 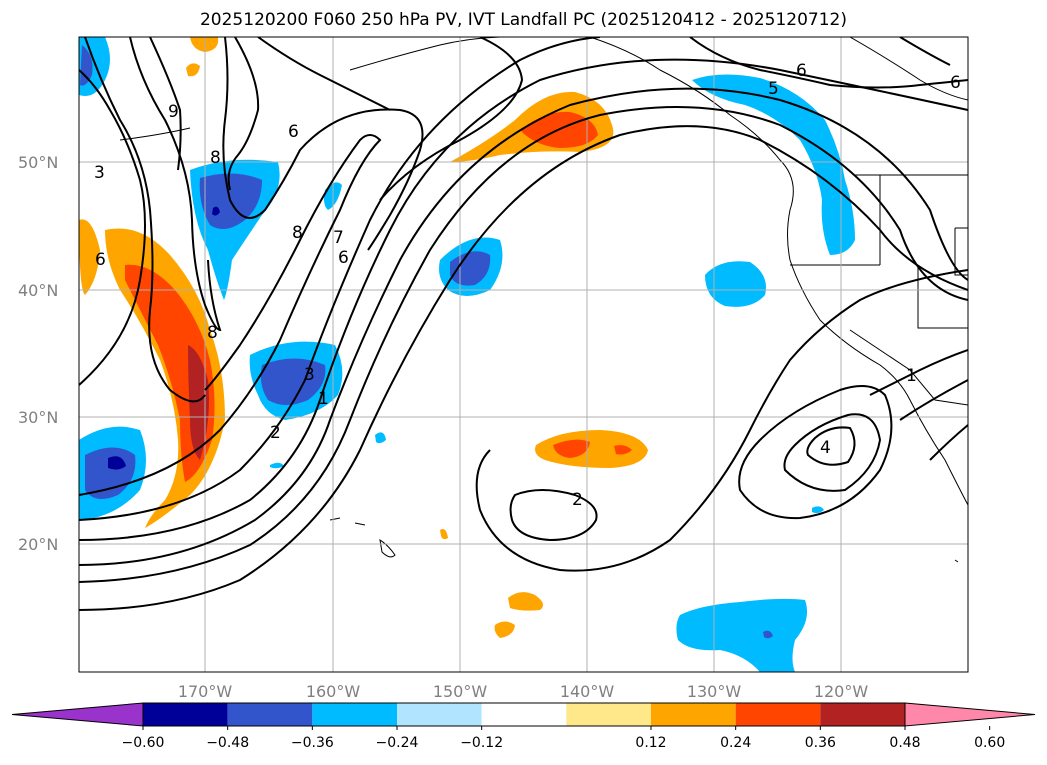 I want to click on lat-label: 30°N, so click(x=38, y=417).